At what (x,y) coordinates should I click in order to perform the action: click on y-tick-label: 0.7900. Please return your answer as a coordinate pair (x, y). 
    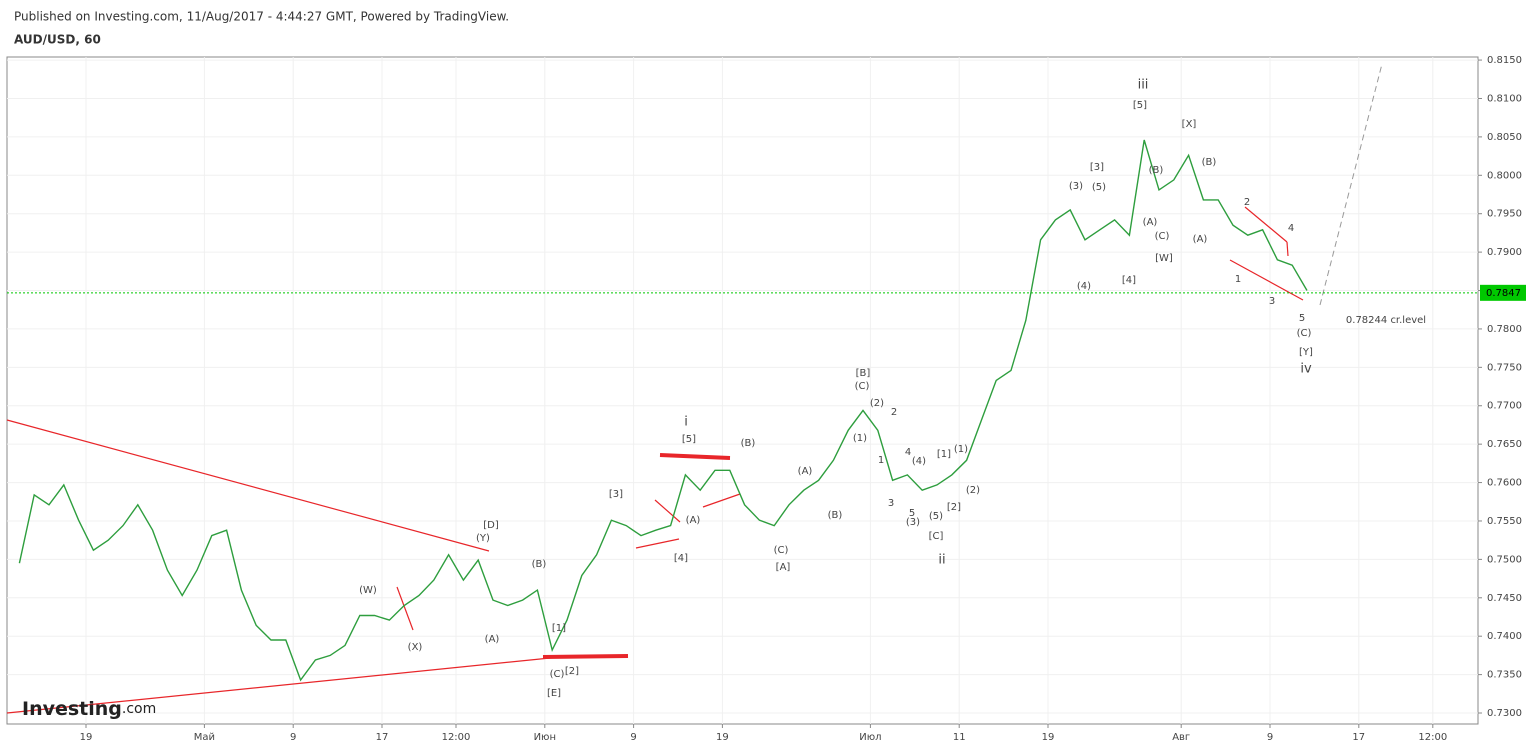
    Looking at the image, I should click on (1504, 252).